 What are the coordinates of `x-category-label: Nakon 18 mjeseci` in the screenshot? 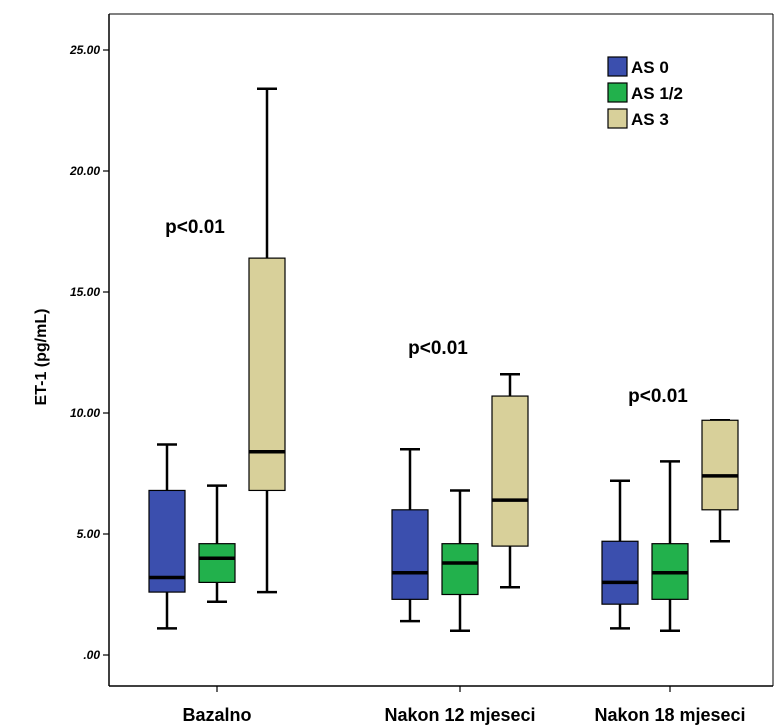 It's located at (669, 715).